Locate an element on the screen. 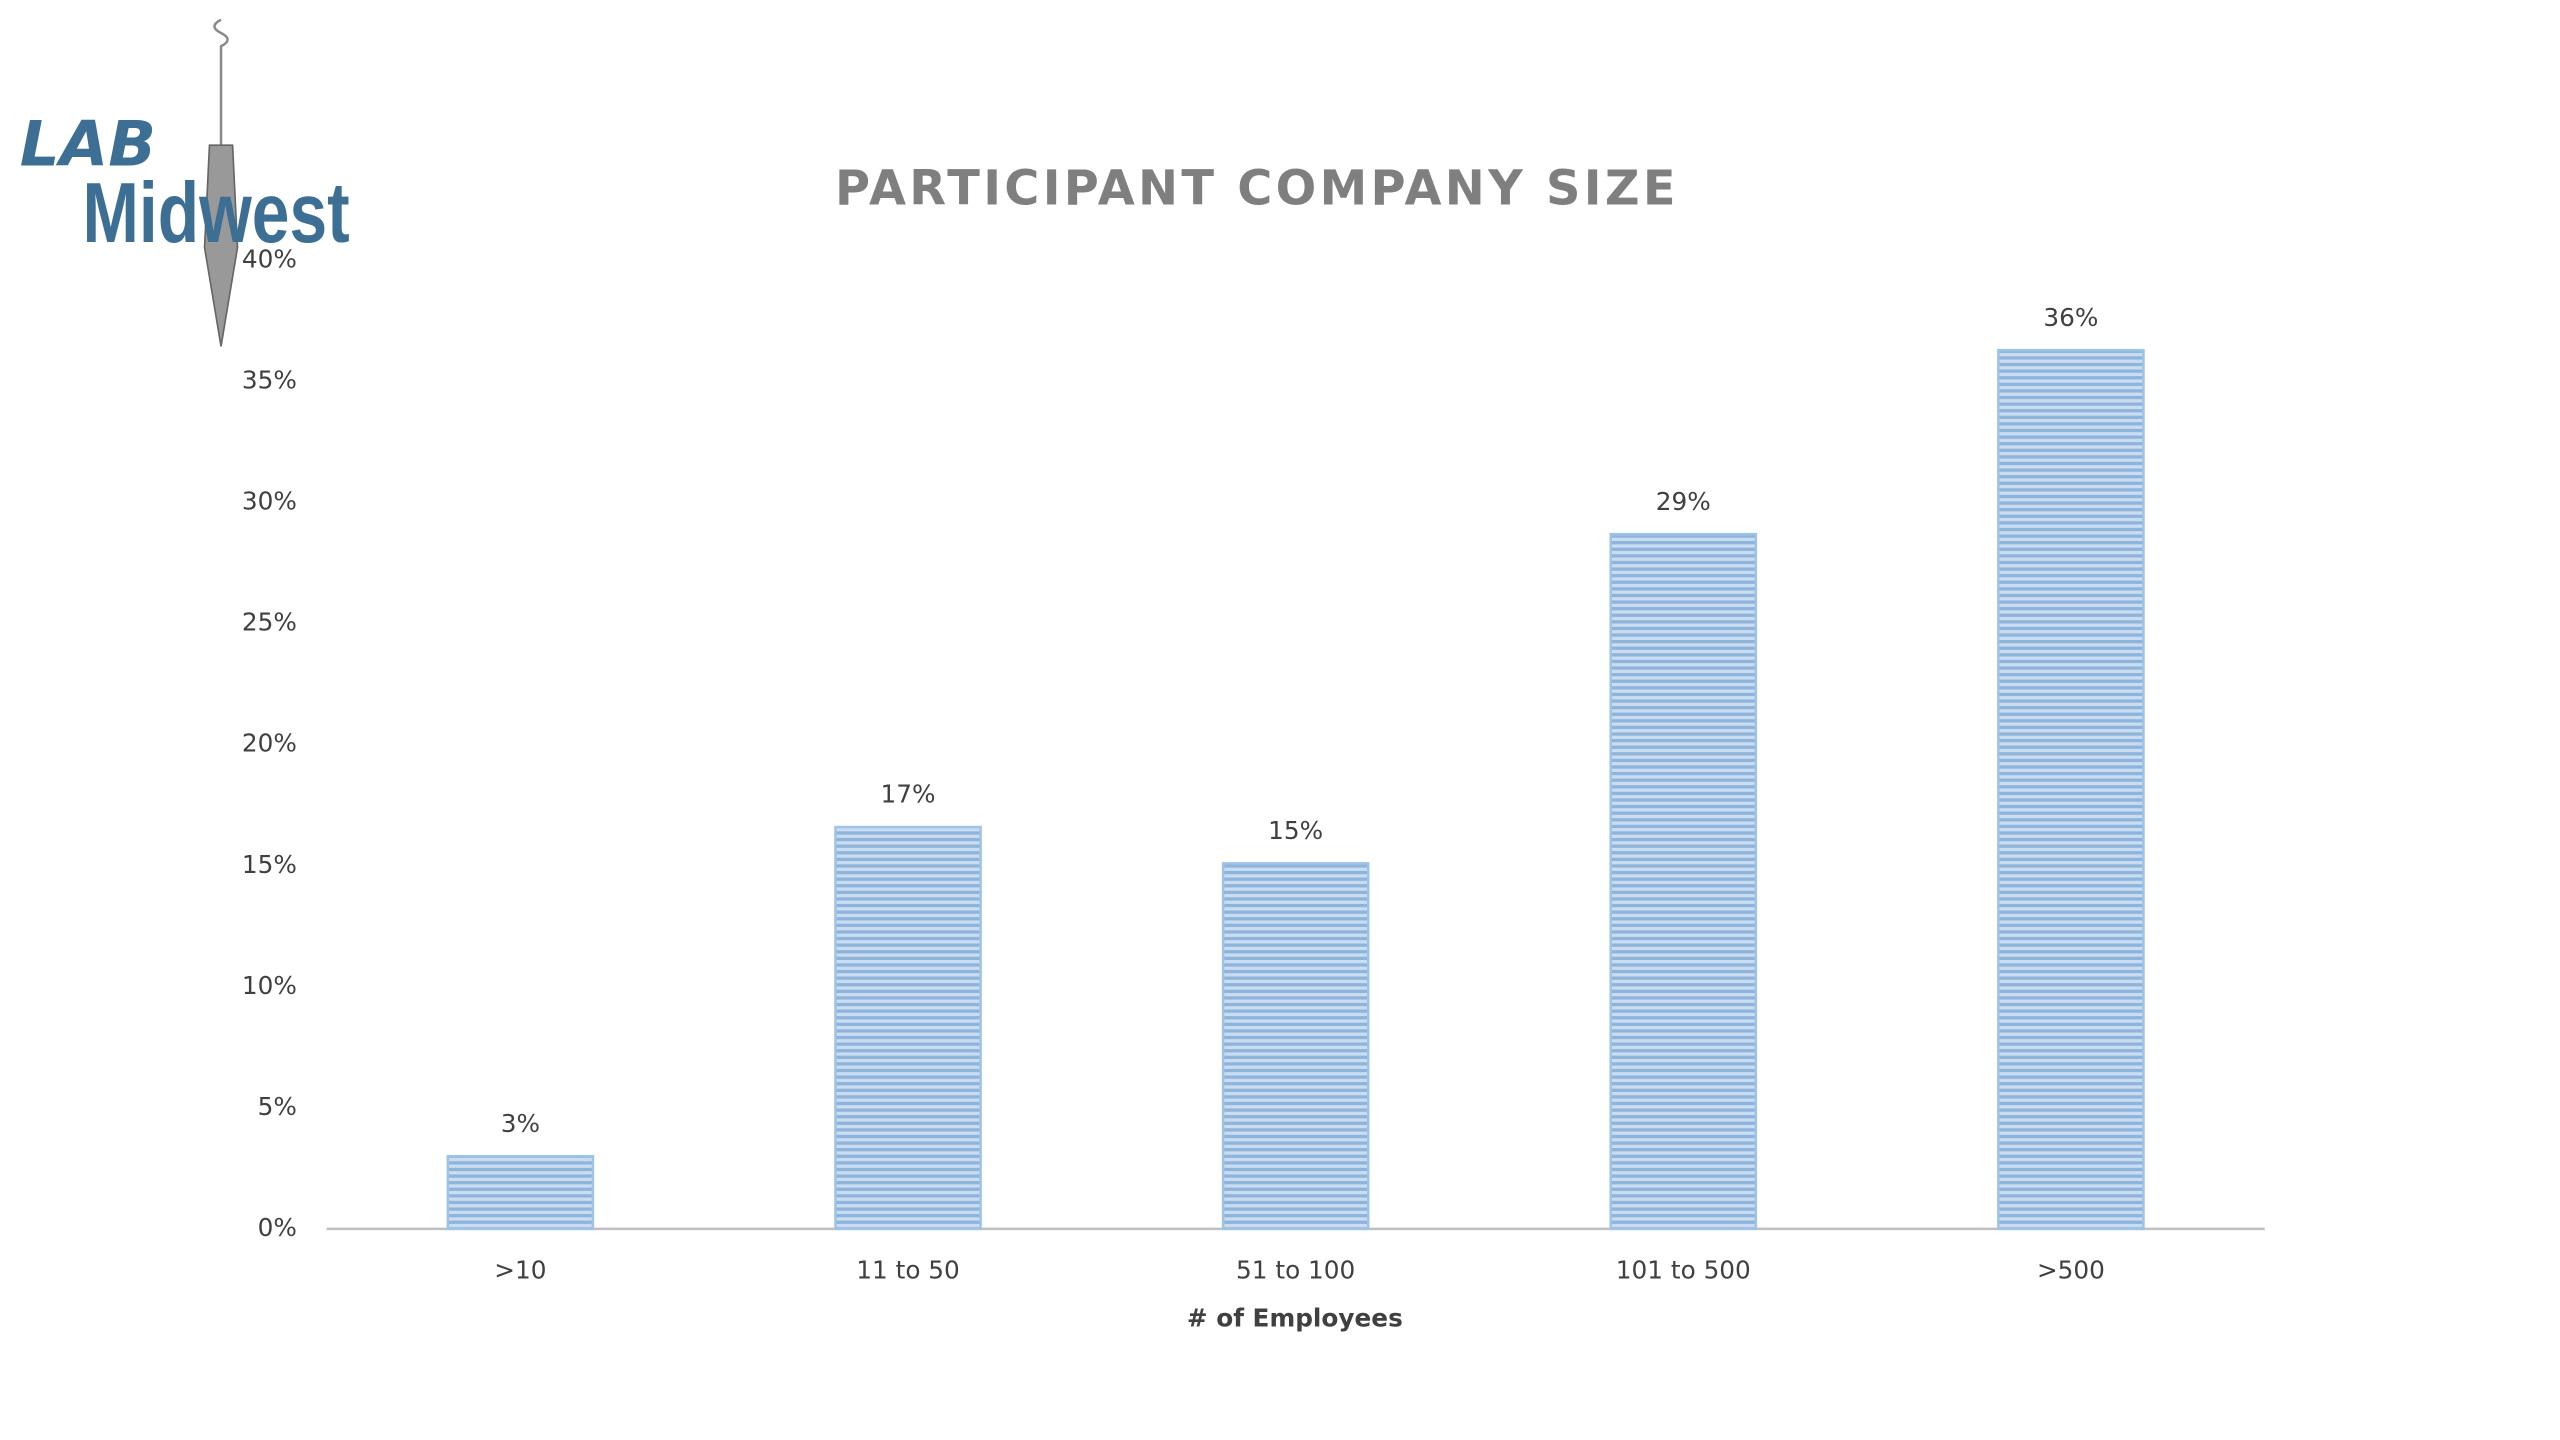 The height and width of the screenshot is (1440, 2560). data-label: 17% is located at coordinates (908, 794).